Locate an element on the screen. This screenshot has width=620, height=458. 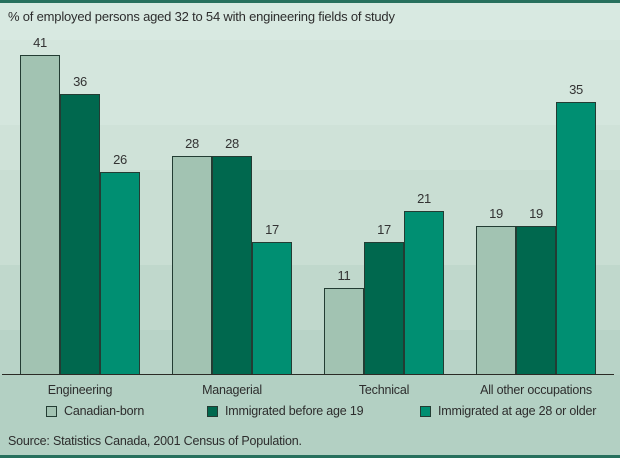
bar-value-label: 26 is located at coordinates (120, 159).